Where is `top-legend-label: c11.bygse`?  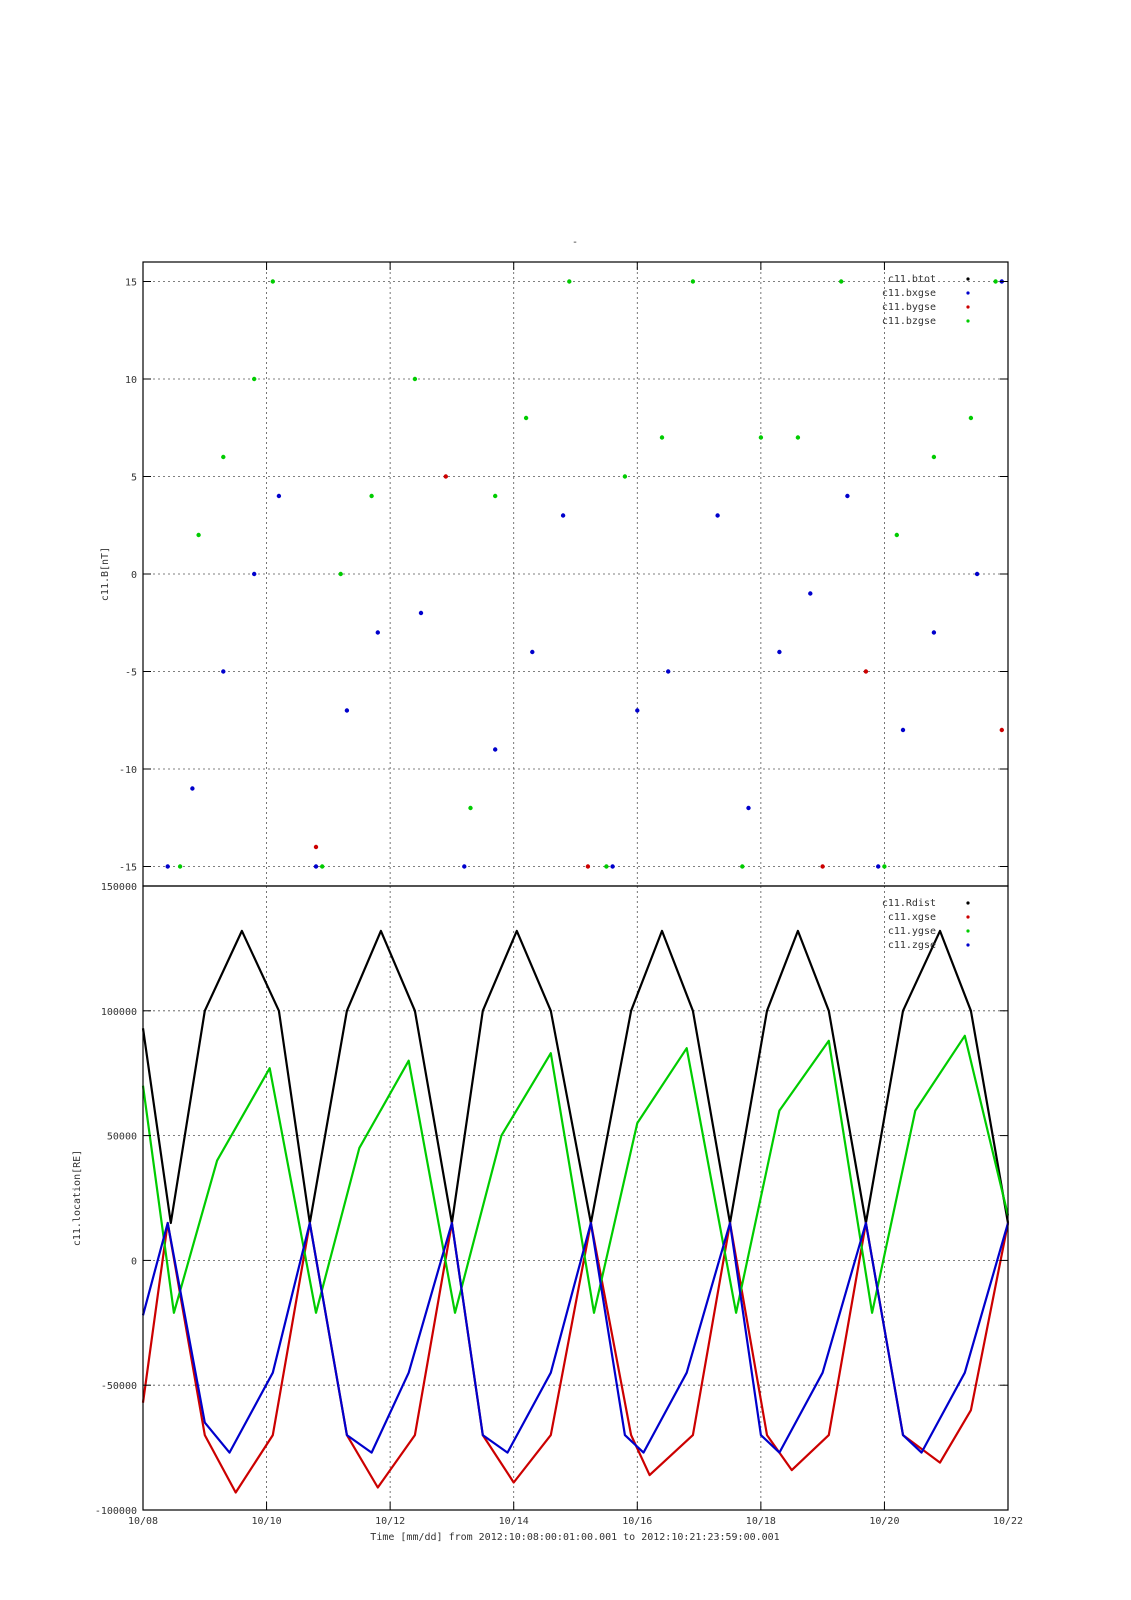
top-legend-label: c11.bygse is located at coordinates (909, 307).